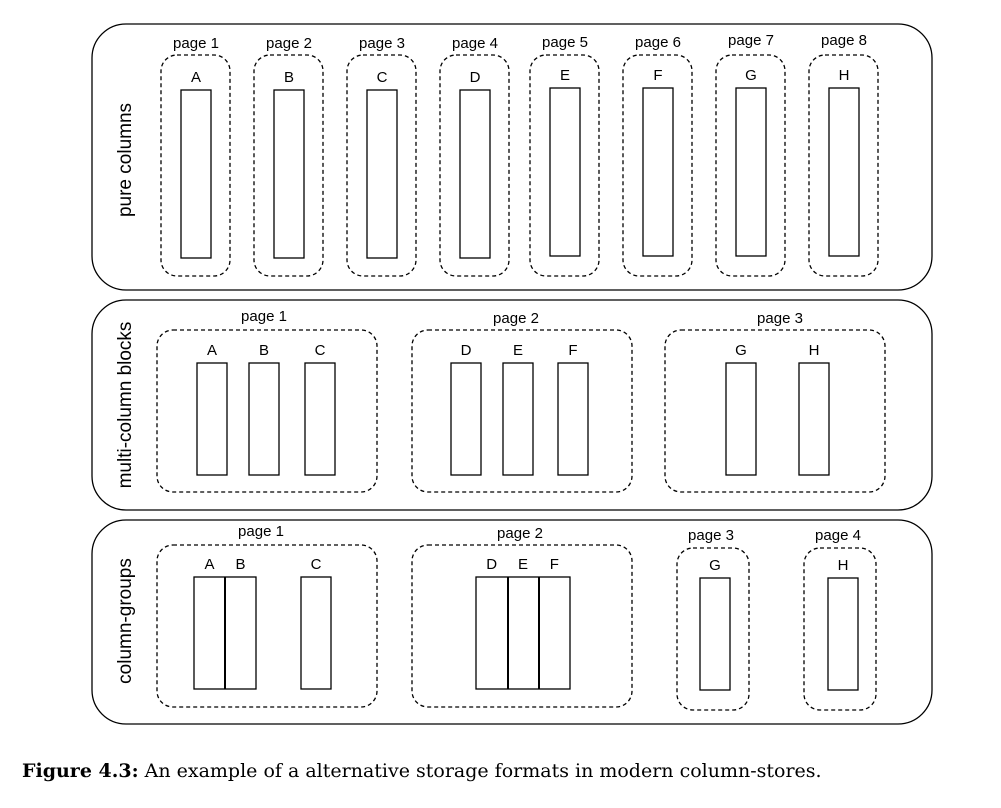 The height and width of the screenshot is (808, 1001). What do you see at coordinates (125, 621) in the screenshot?
I see `panel-label: column-groups` at bounding box center [125, 621].